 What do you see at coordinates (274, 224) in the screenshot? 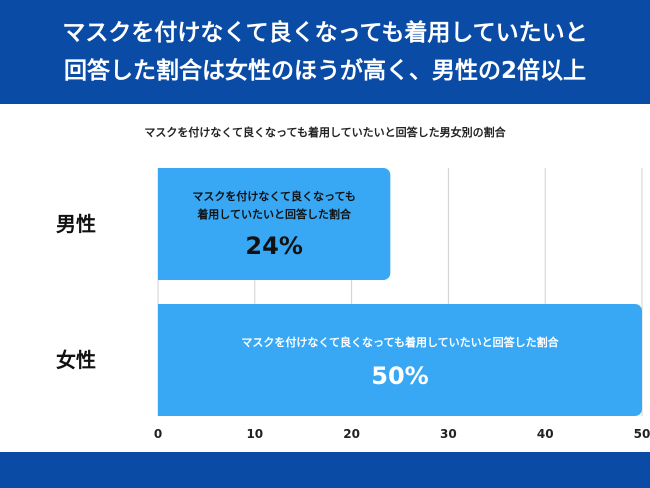
I see `bar` at bounding box center [274, 224].